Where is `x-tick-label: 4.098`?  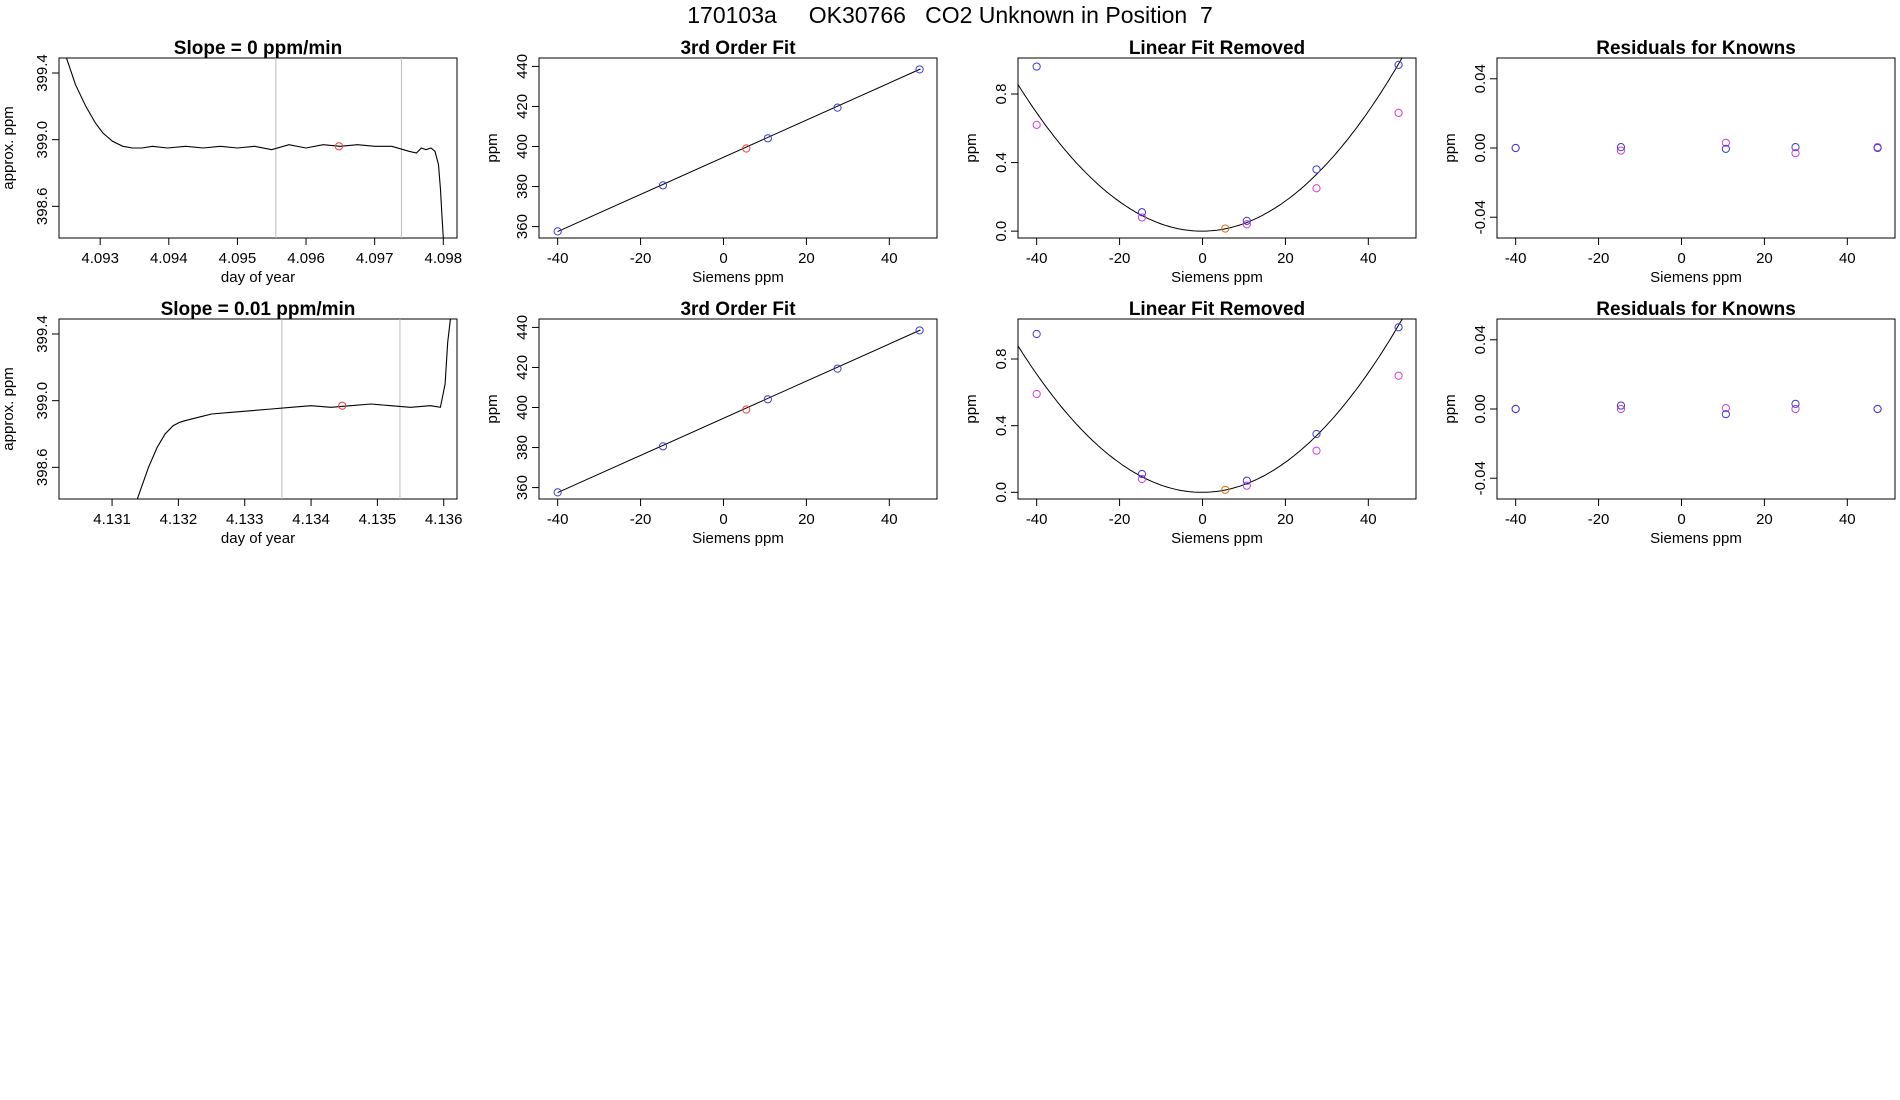
x-tick-label: 4.098 is located at coordinates (444, 258).